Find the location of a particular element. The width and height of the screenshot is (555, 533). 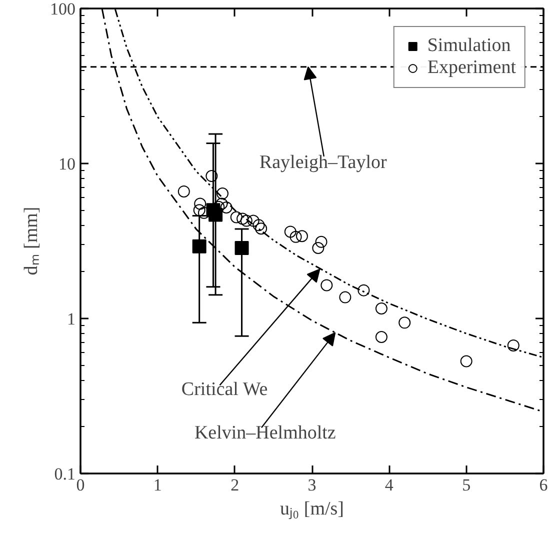

legend-label: Simulation is located at coordinates (469, 46).